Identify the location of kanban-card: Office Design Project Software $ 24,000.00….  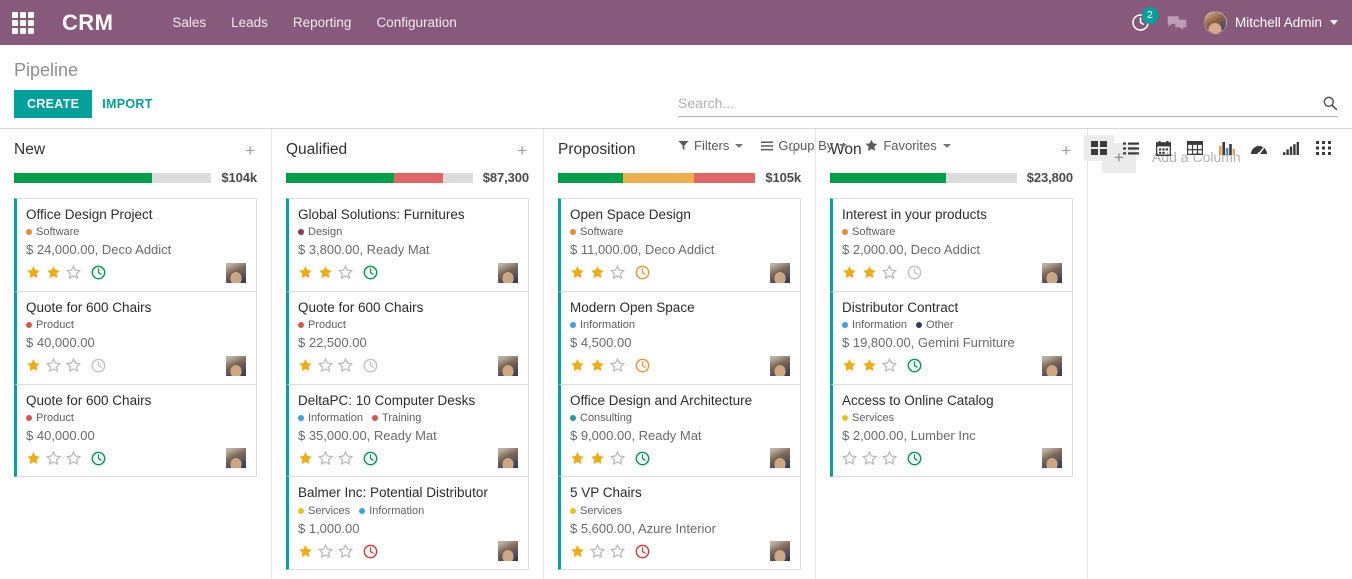
(135, 245).